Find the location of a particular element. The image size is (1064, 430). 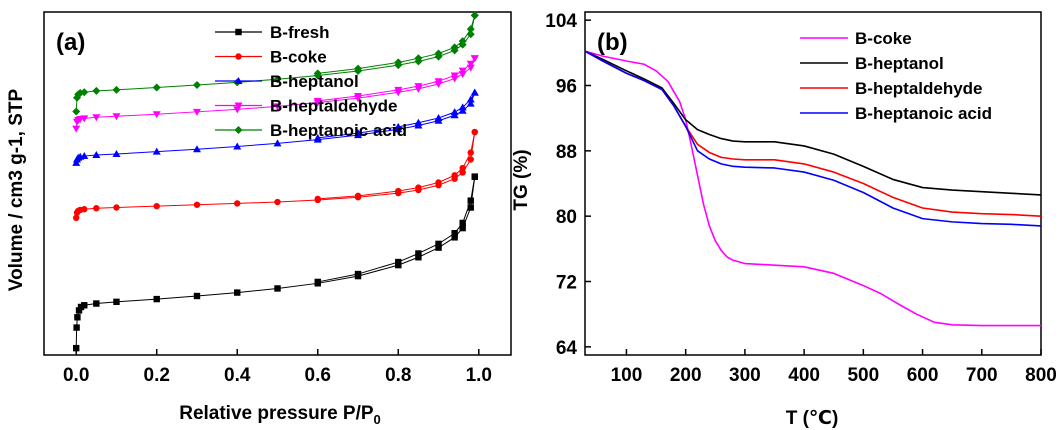

x-axis-title-b: T (℃) is located at coordinates (812, 418).